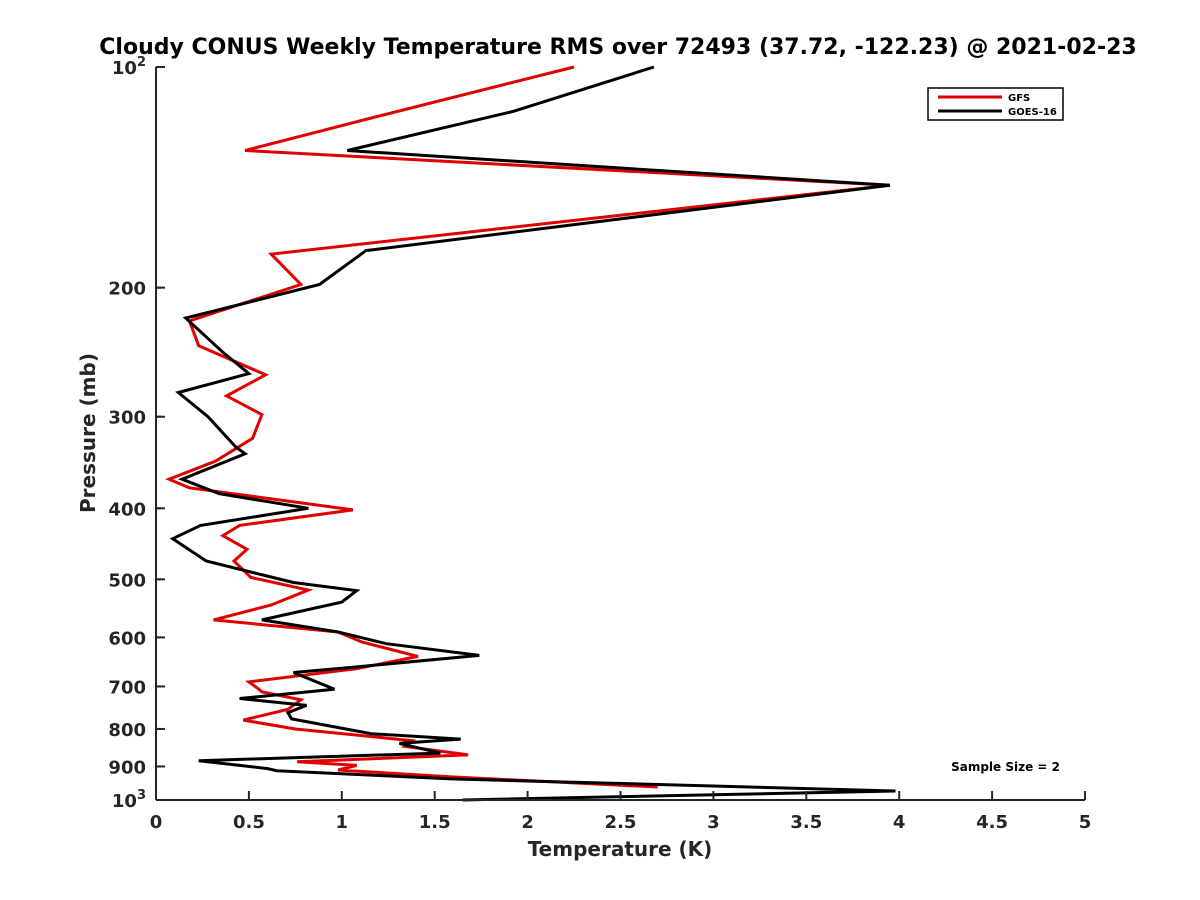 The width and height of the screenshot is (1200, 900). I want to click on y-tick-label: 600, so click(127, 638).